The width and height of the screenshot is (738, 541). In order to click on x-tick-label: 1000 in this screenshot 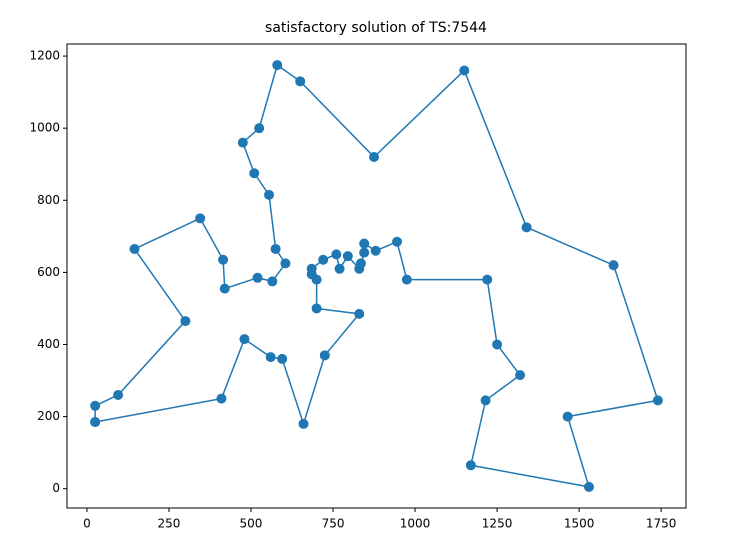, I will do `click(415, 524)`.